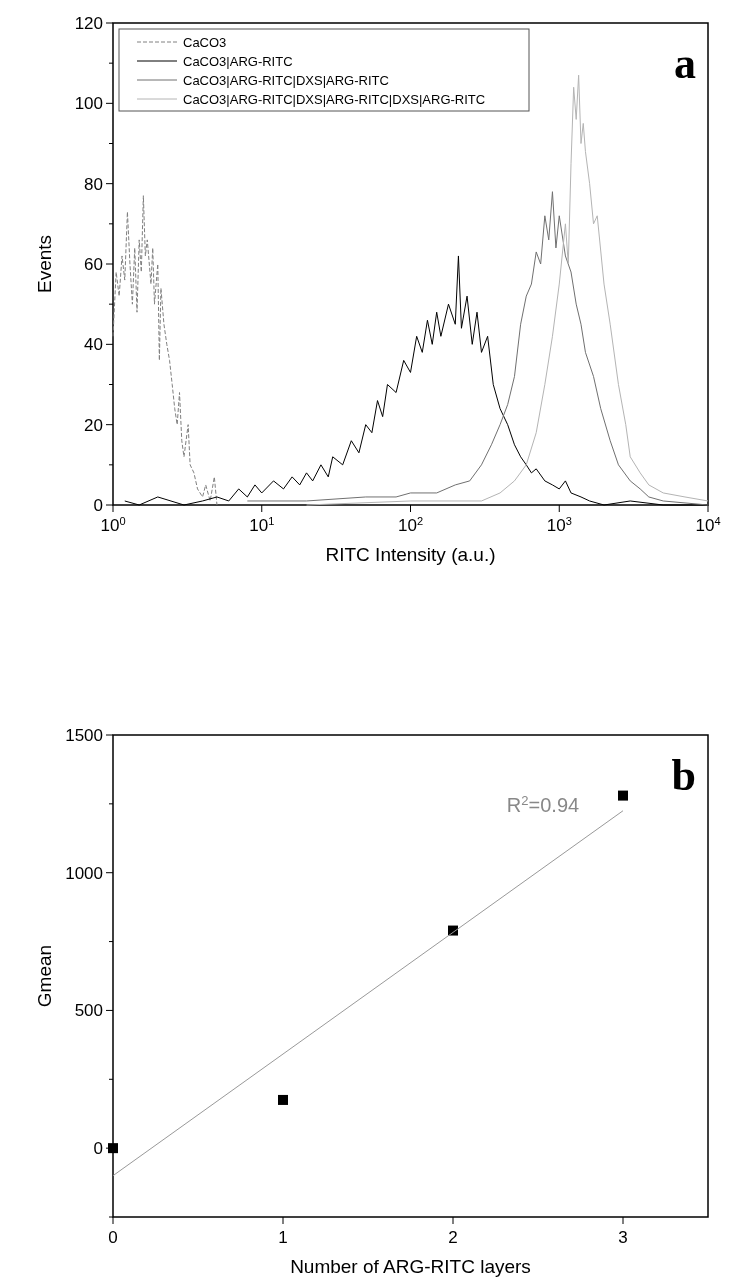 The height and width of the screenshot is (1283, 729). What do you see at coordinates (623, 1237) in the screenshot?
I see `x-tick-label: 3` at bounding box center [623, 1237].